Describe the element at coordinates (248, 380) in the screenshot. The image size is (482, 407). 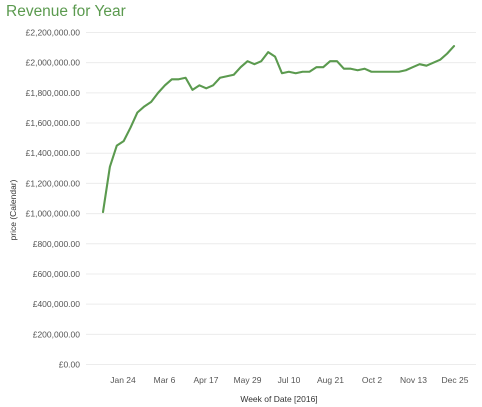
I see `x-tick-label: May 29` at that location.